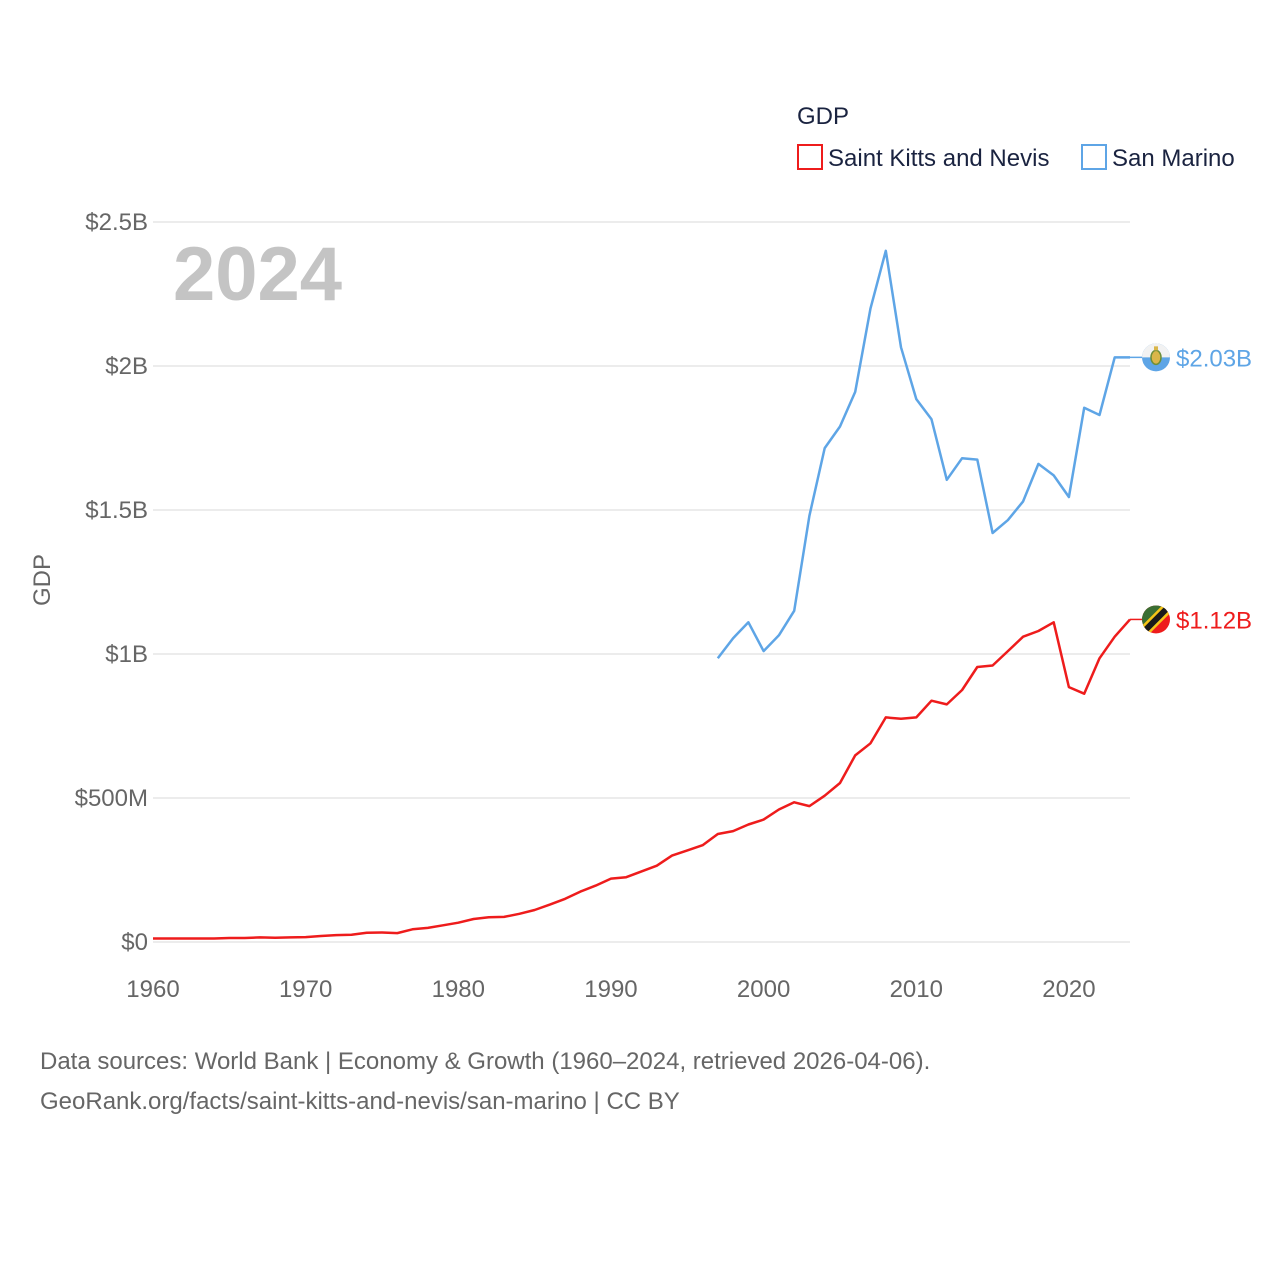 The height and width of the screenshot is (1280, 1280). What do you see at coordinates (916, 989) in the screenshot?
I see `x-tick-2010: 2010` at bounding box center [916, 989].